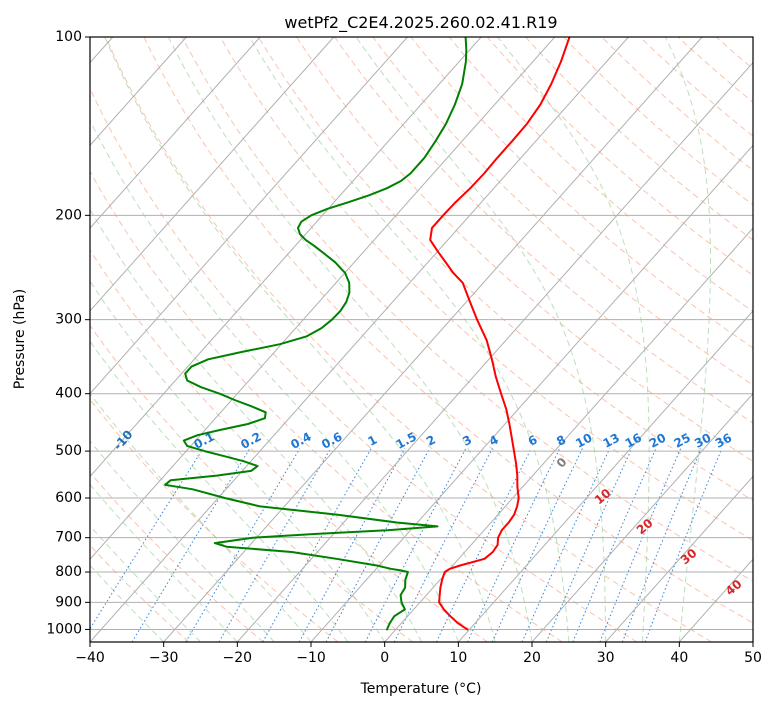 The width and height of the screenshot is (775, 708). I want to click on y-tick-label: 300, so click(68, 320).